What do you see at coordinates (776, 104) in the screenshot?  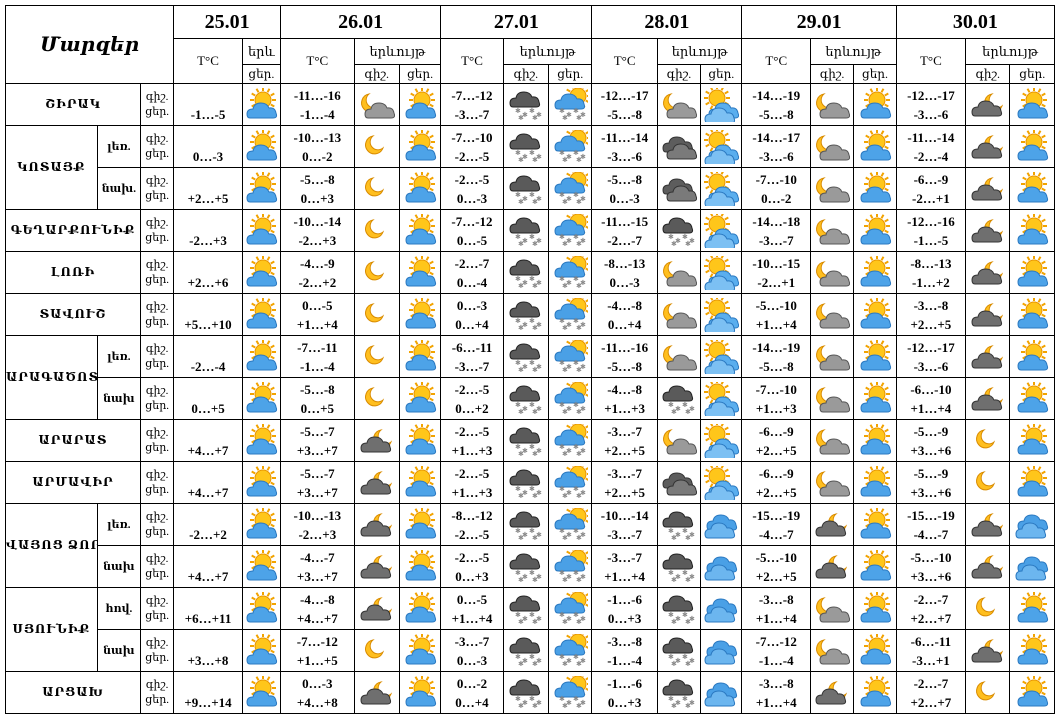 I see `temp-cell: -14…-19 -5…-8` at bounding box center [776, 104].